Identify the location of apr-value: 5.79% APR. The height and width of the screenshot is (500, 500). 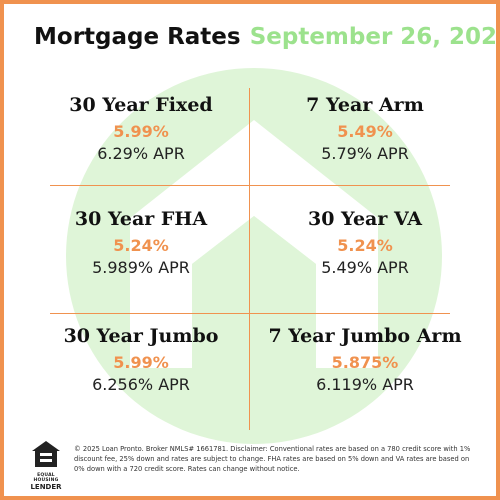
(365, 153).